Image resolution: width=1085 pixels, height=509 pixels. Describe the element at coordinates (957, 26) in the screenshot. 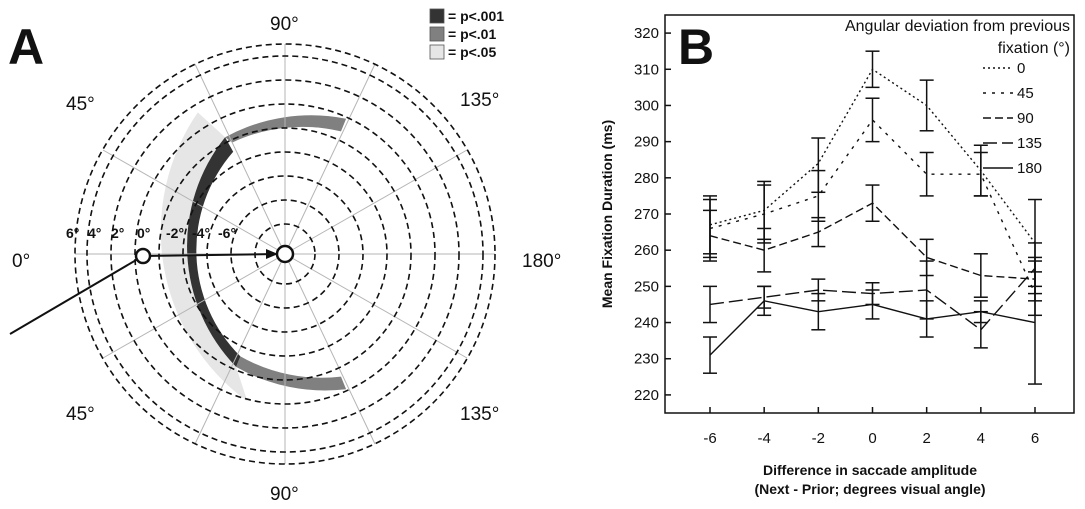

I see `legend-title-line1: Angular deviation from previous` at that location.